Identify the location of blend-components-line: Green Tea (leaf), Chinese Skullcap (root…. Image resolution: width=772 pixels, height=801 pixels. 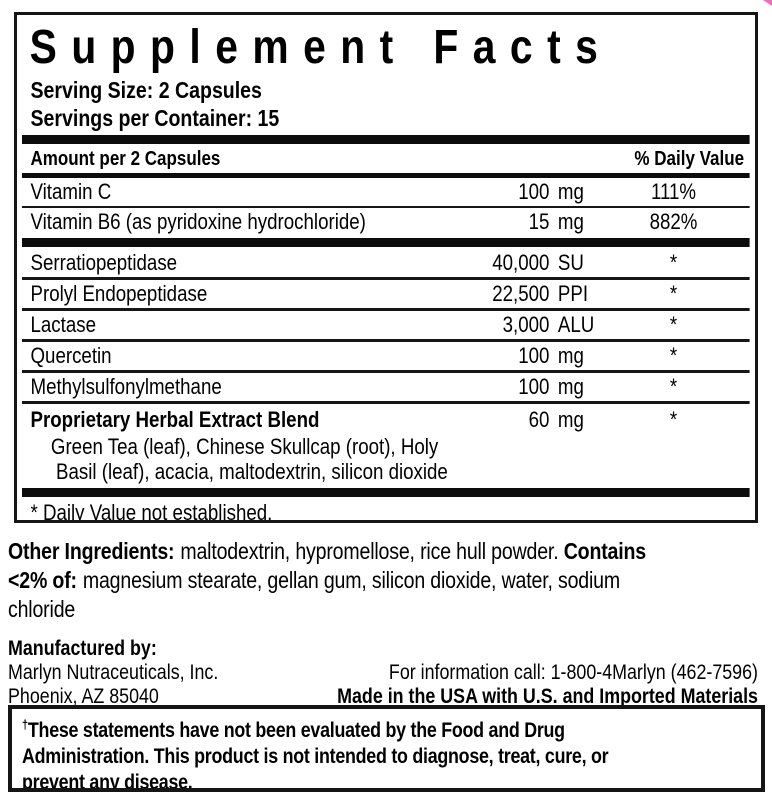
(244, 446).